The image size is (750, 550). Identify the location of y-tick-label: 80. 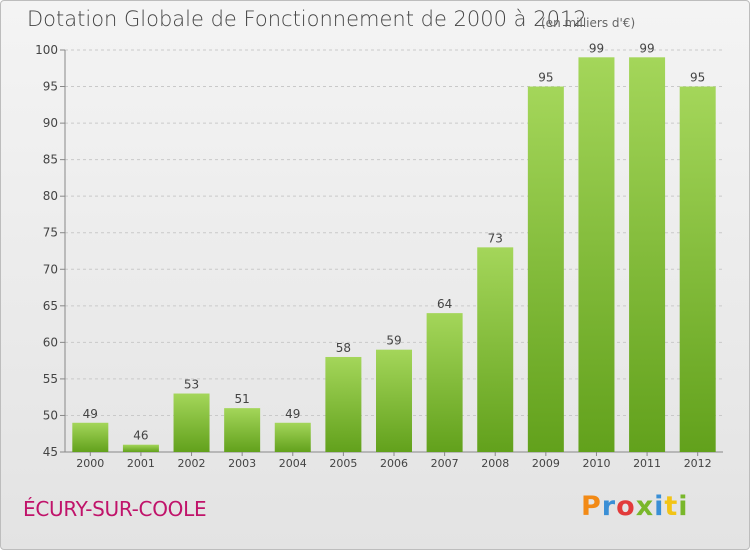
(50, 196).